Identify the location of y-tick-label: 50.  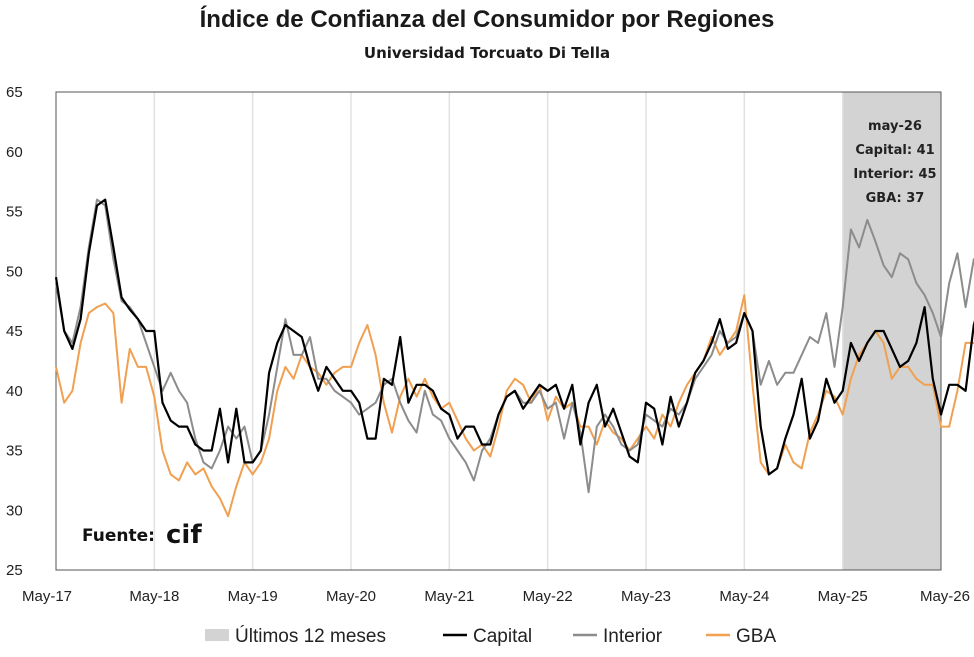
(14, 271).